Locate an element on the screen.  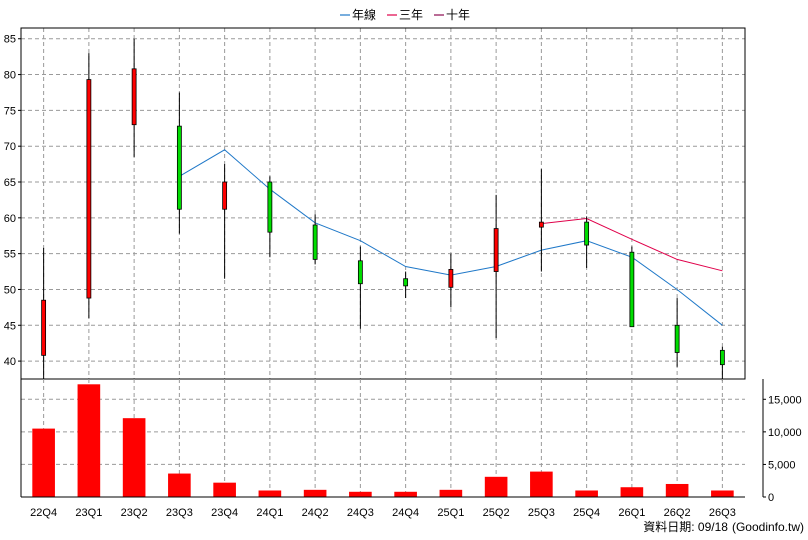
x-tick-label: 26Q1 is located at coordinates (631, 513).